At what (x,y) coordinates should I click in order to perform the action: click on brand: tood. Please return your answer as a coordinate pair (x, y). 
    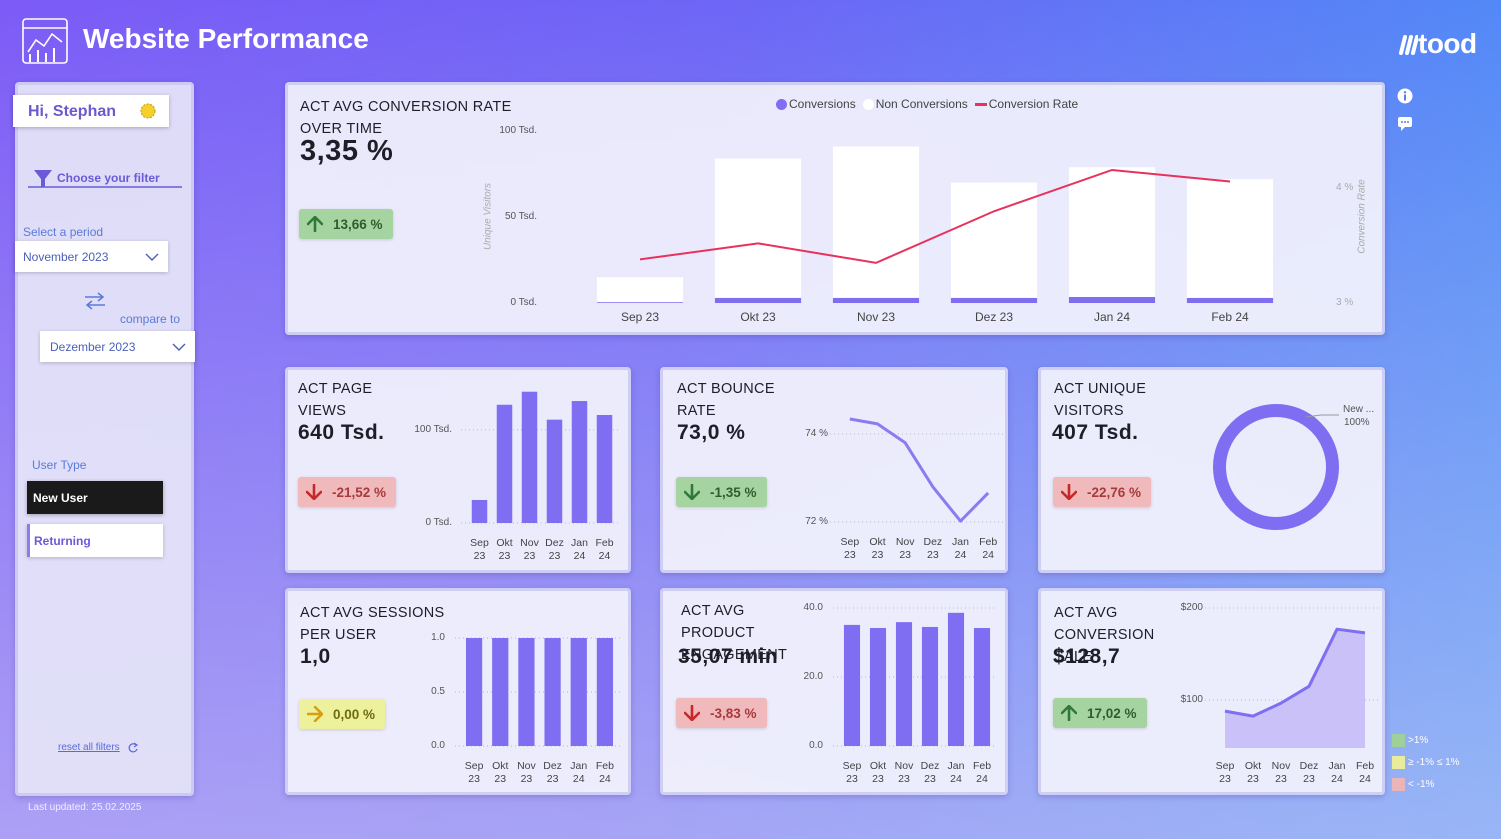
    Looking at the image, I should click on (1437, 44).